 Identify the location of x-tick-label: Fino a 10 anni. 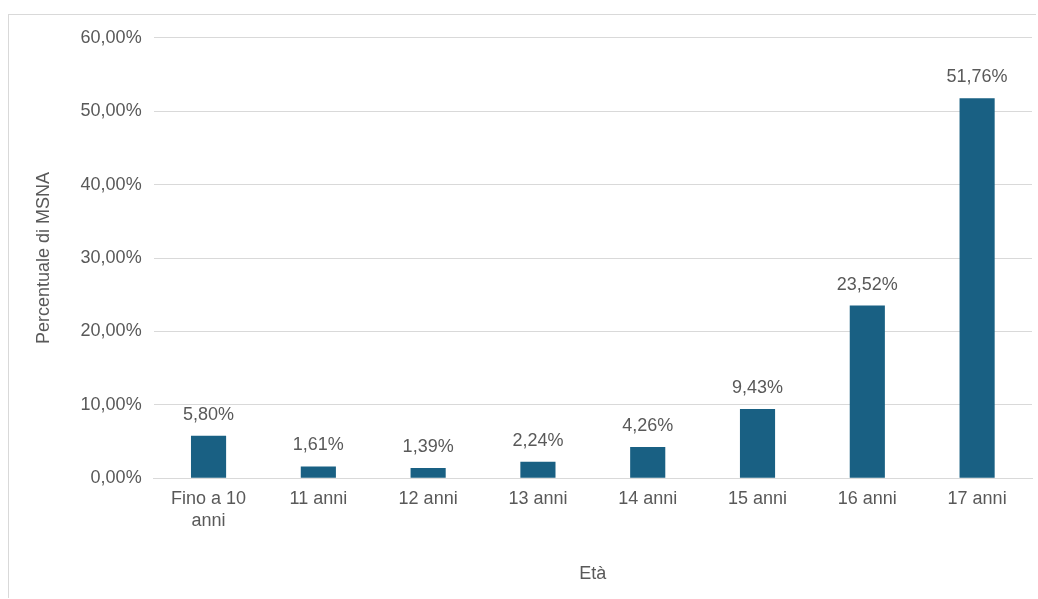
(209, 508).